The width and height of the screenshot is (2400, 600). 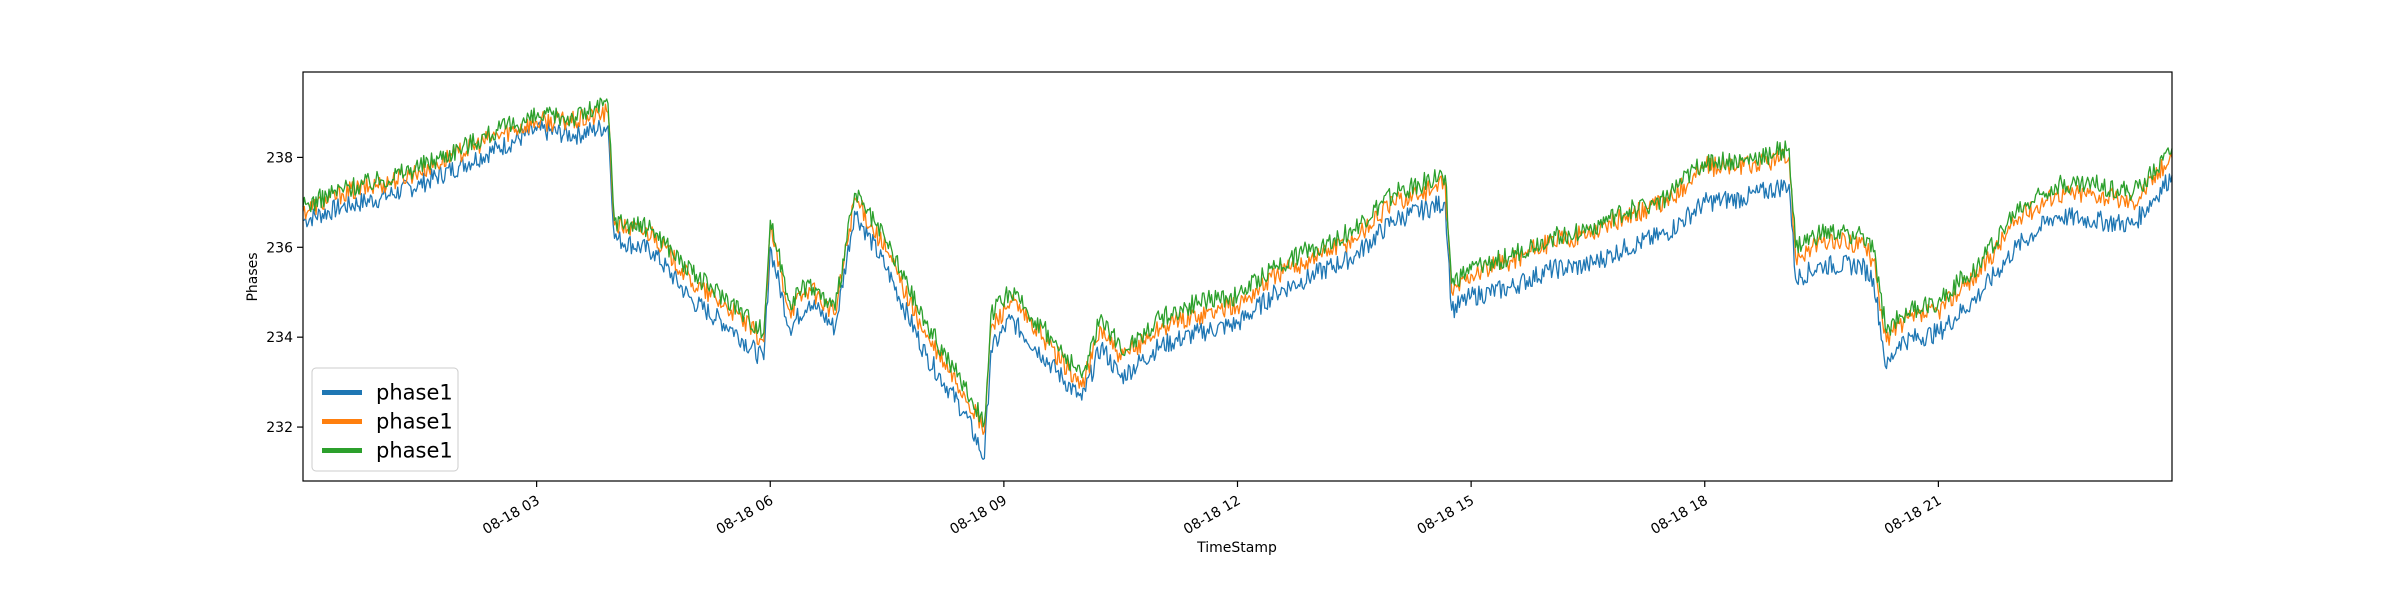 I want to click on y-axis-ticks: 232 234 236 238, so click(x=284, y=293).